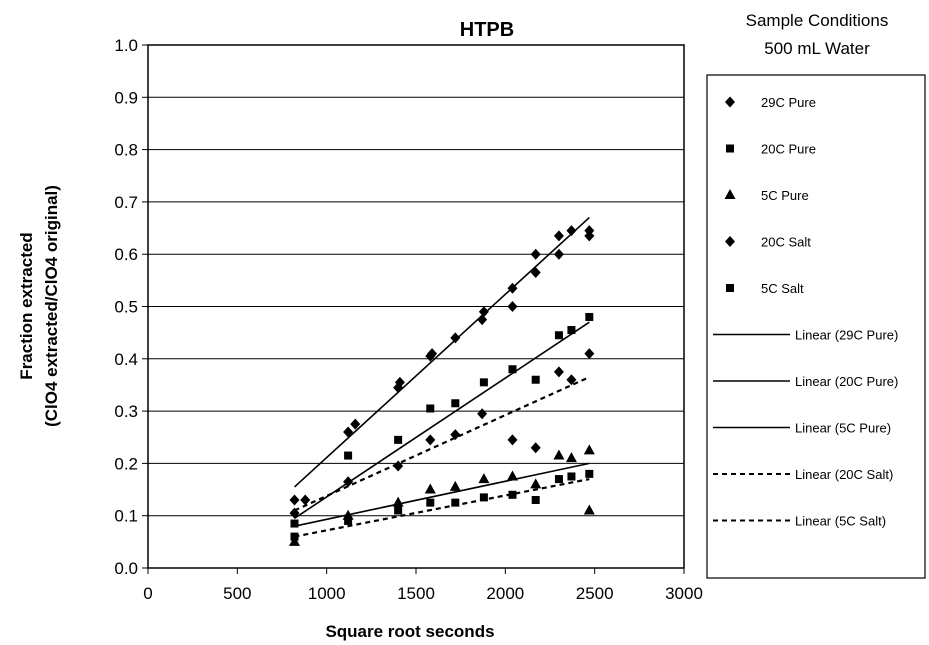  I want to click on y-tick-label: 0.6, so click(126, 254).